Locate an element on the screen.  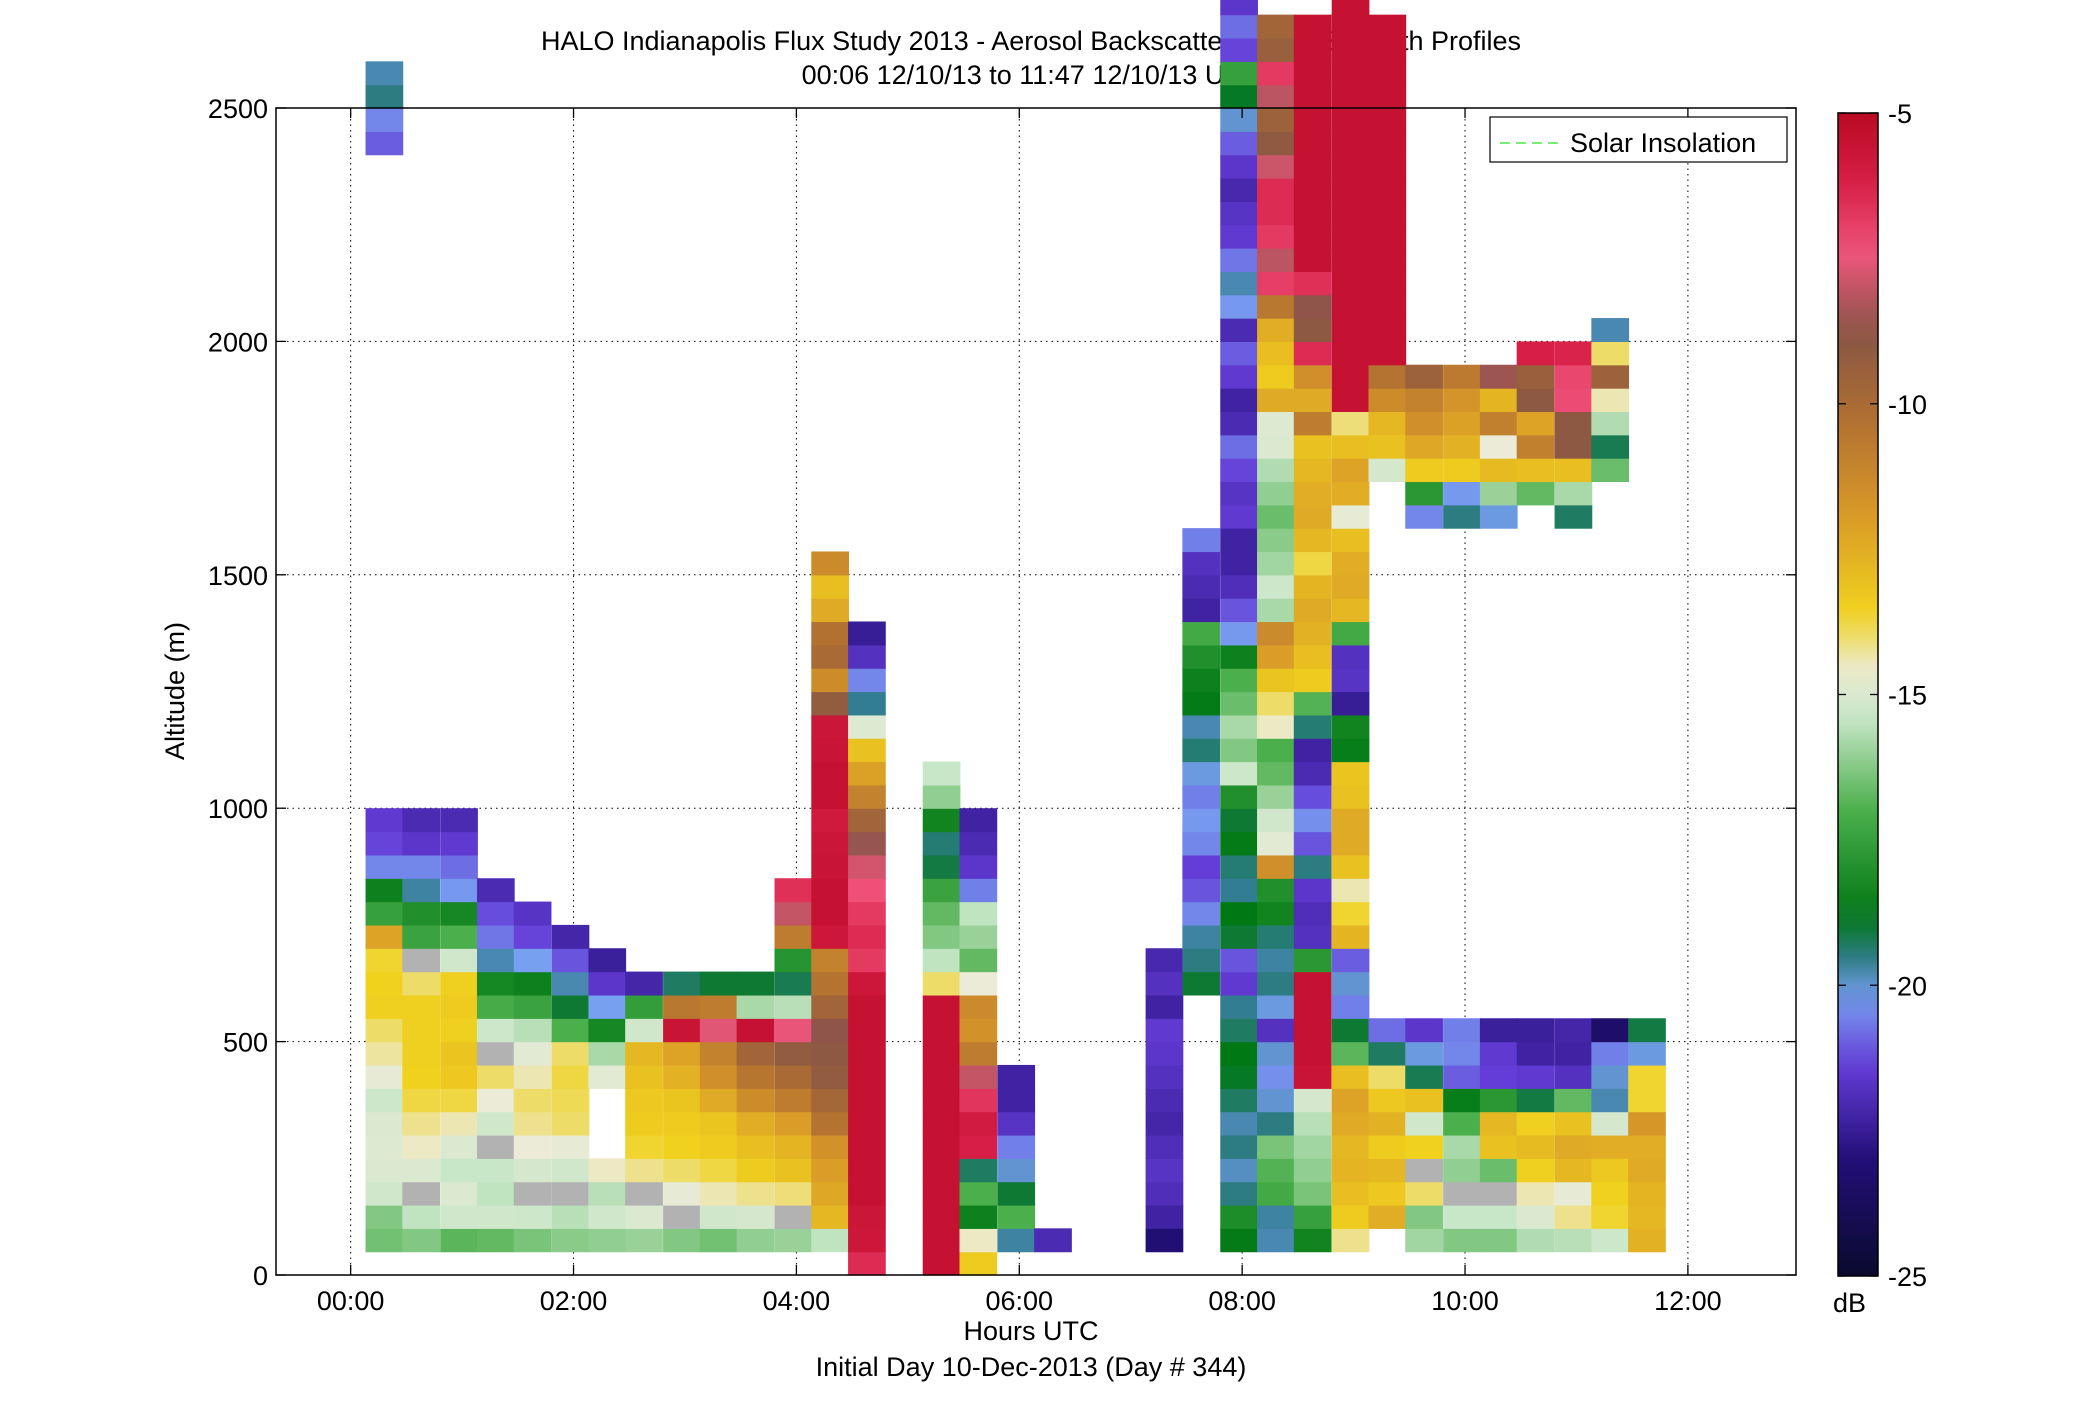
legend: Solar Insolation is located at coordinates (1638, 139).